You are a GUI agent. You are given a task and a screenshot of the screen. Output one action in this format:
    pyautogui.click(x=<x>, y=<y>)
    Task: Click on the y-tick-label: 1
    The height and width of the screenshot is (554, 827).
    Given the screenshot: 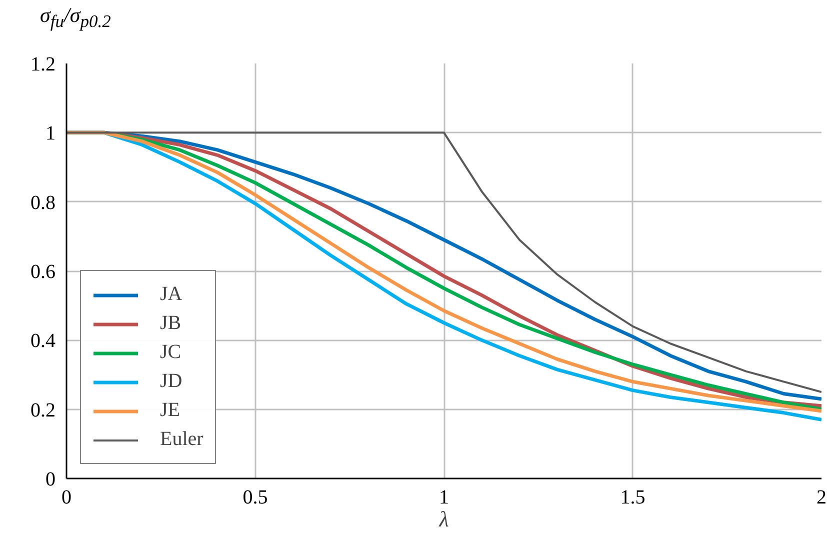 What is the action you would take?
    pyautogui.click(x=51, y=133)
    